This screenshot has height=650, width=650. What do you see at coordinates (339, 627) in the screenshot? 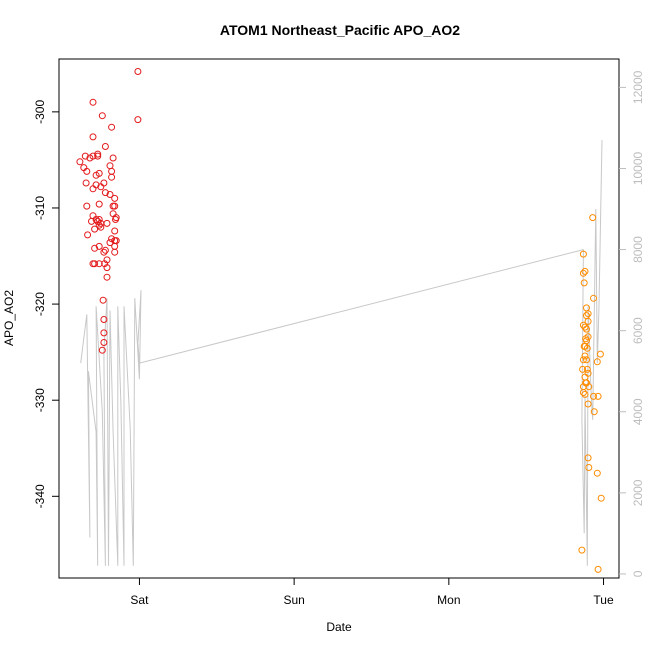
I see `x-axis-label: Date` at bounding box center [339, 627].